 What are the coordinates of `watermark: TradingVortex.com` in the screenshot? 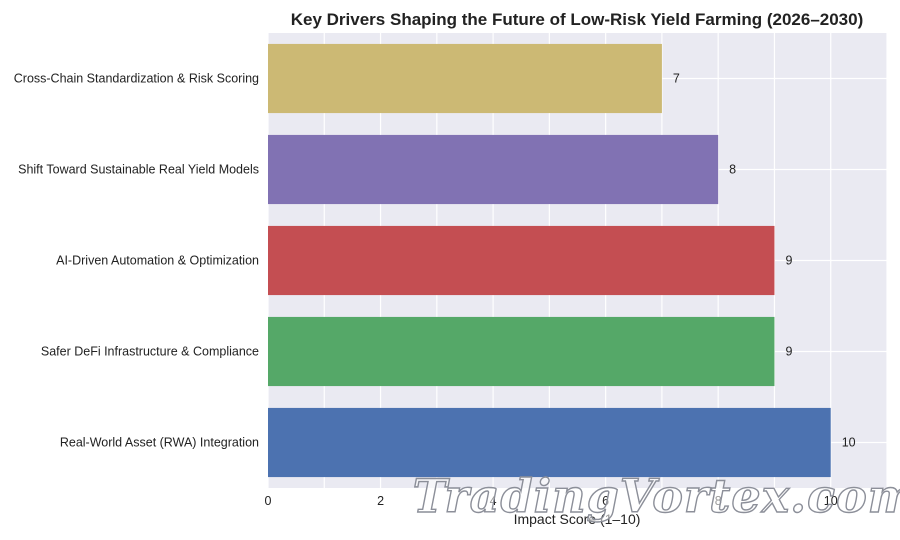 It's located at (656, 496).